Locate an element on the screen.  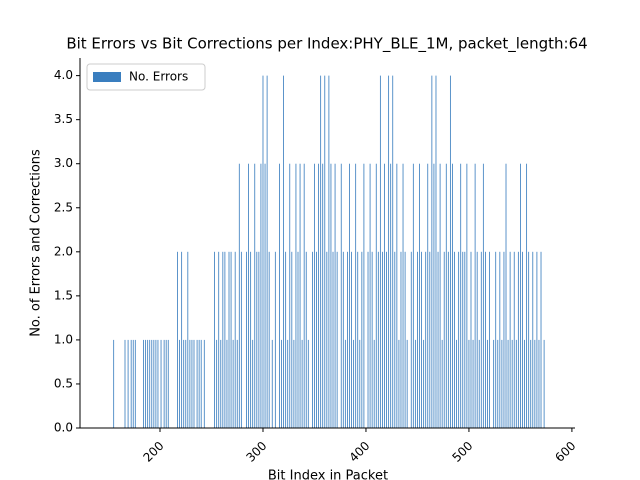
legend-box is located at coordinates (146, 77).